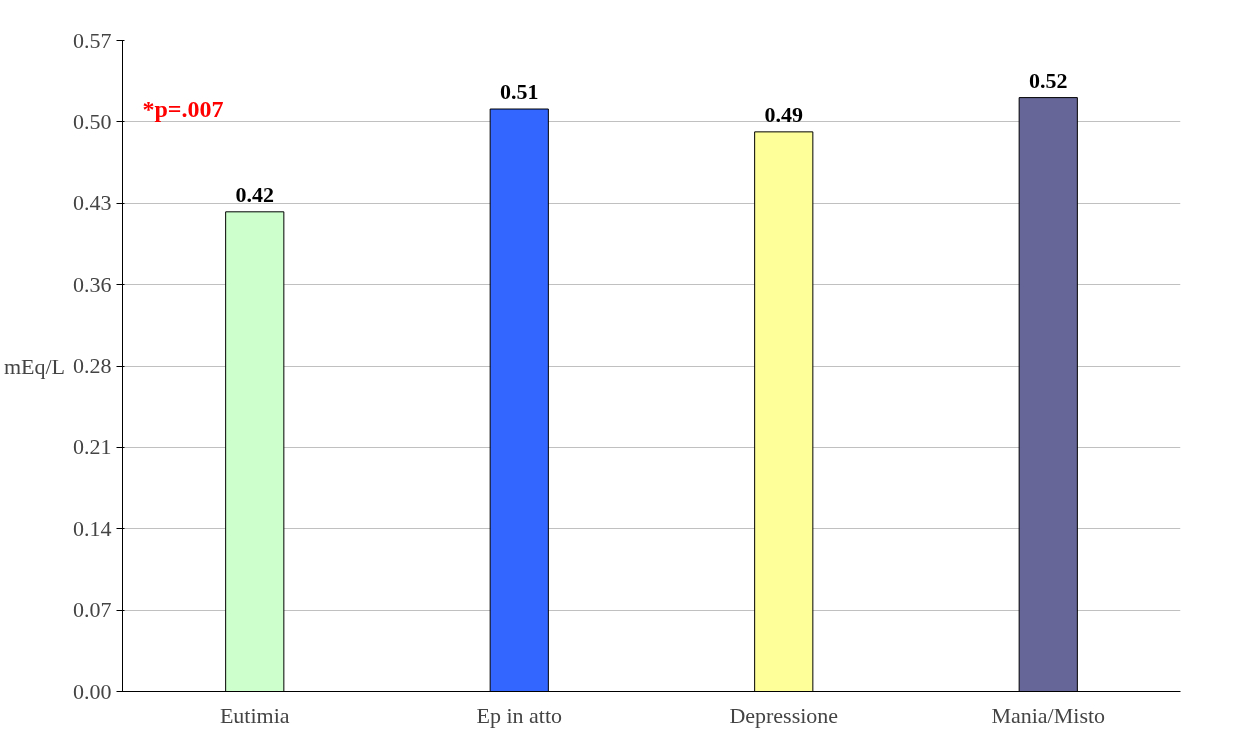 This screenshot has width=1242, height=751. I want to click on y-tick-label: 0.28, so click(92, 365).